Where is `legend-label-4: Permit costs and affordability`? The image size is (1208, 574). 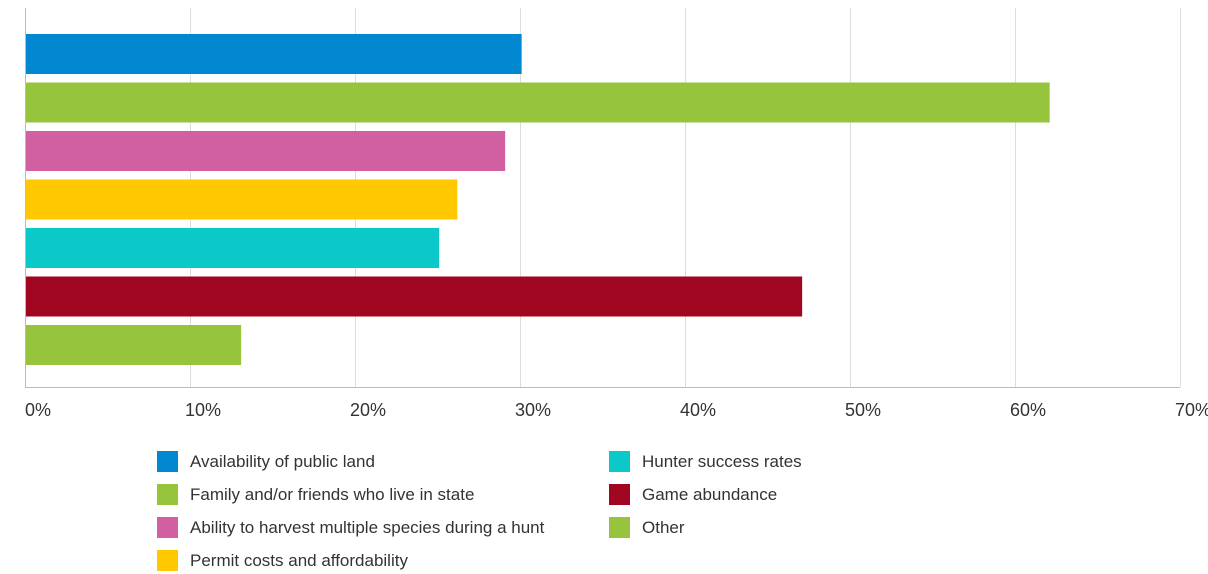
legend-label-4: Permit costs and affordability is located at coordinates (299, 560).